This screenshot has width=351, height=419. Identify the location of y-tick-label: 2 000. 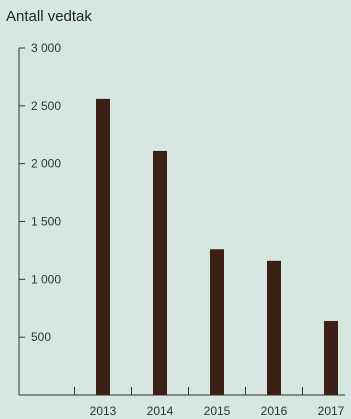
(46, 164).